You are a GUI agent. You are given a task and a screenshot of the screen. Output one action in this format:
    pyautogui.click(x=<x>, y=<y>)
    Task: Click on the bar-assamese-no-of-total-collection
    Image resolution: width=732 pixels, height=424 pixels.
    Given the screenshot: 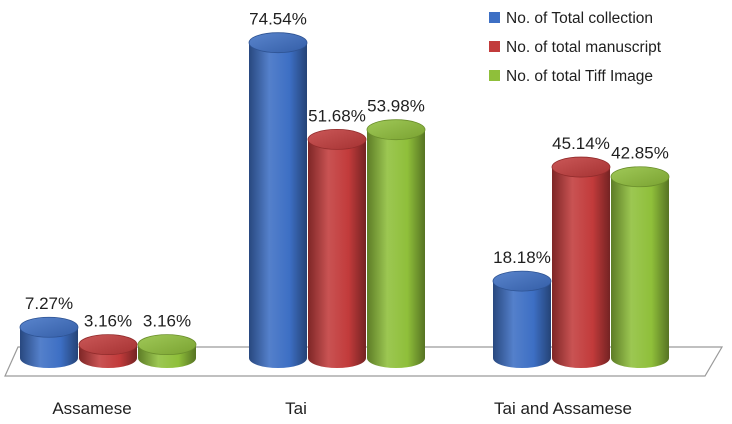 What is the action you would take?
    pyautogui.click(x=49, y=342)
    